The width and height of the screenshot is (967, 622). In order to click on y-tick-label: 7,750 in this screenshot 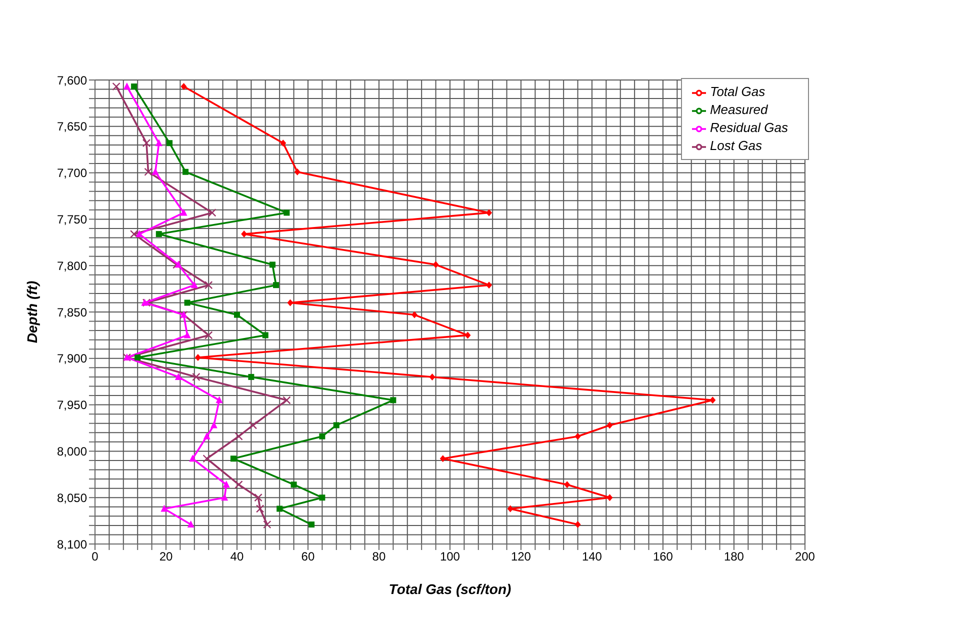, I will do `click(72, 219)`.